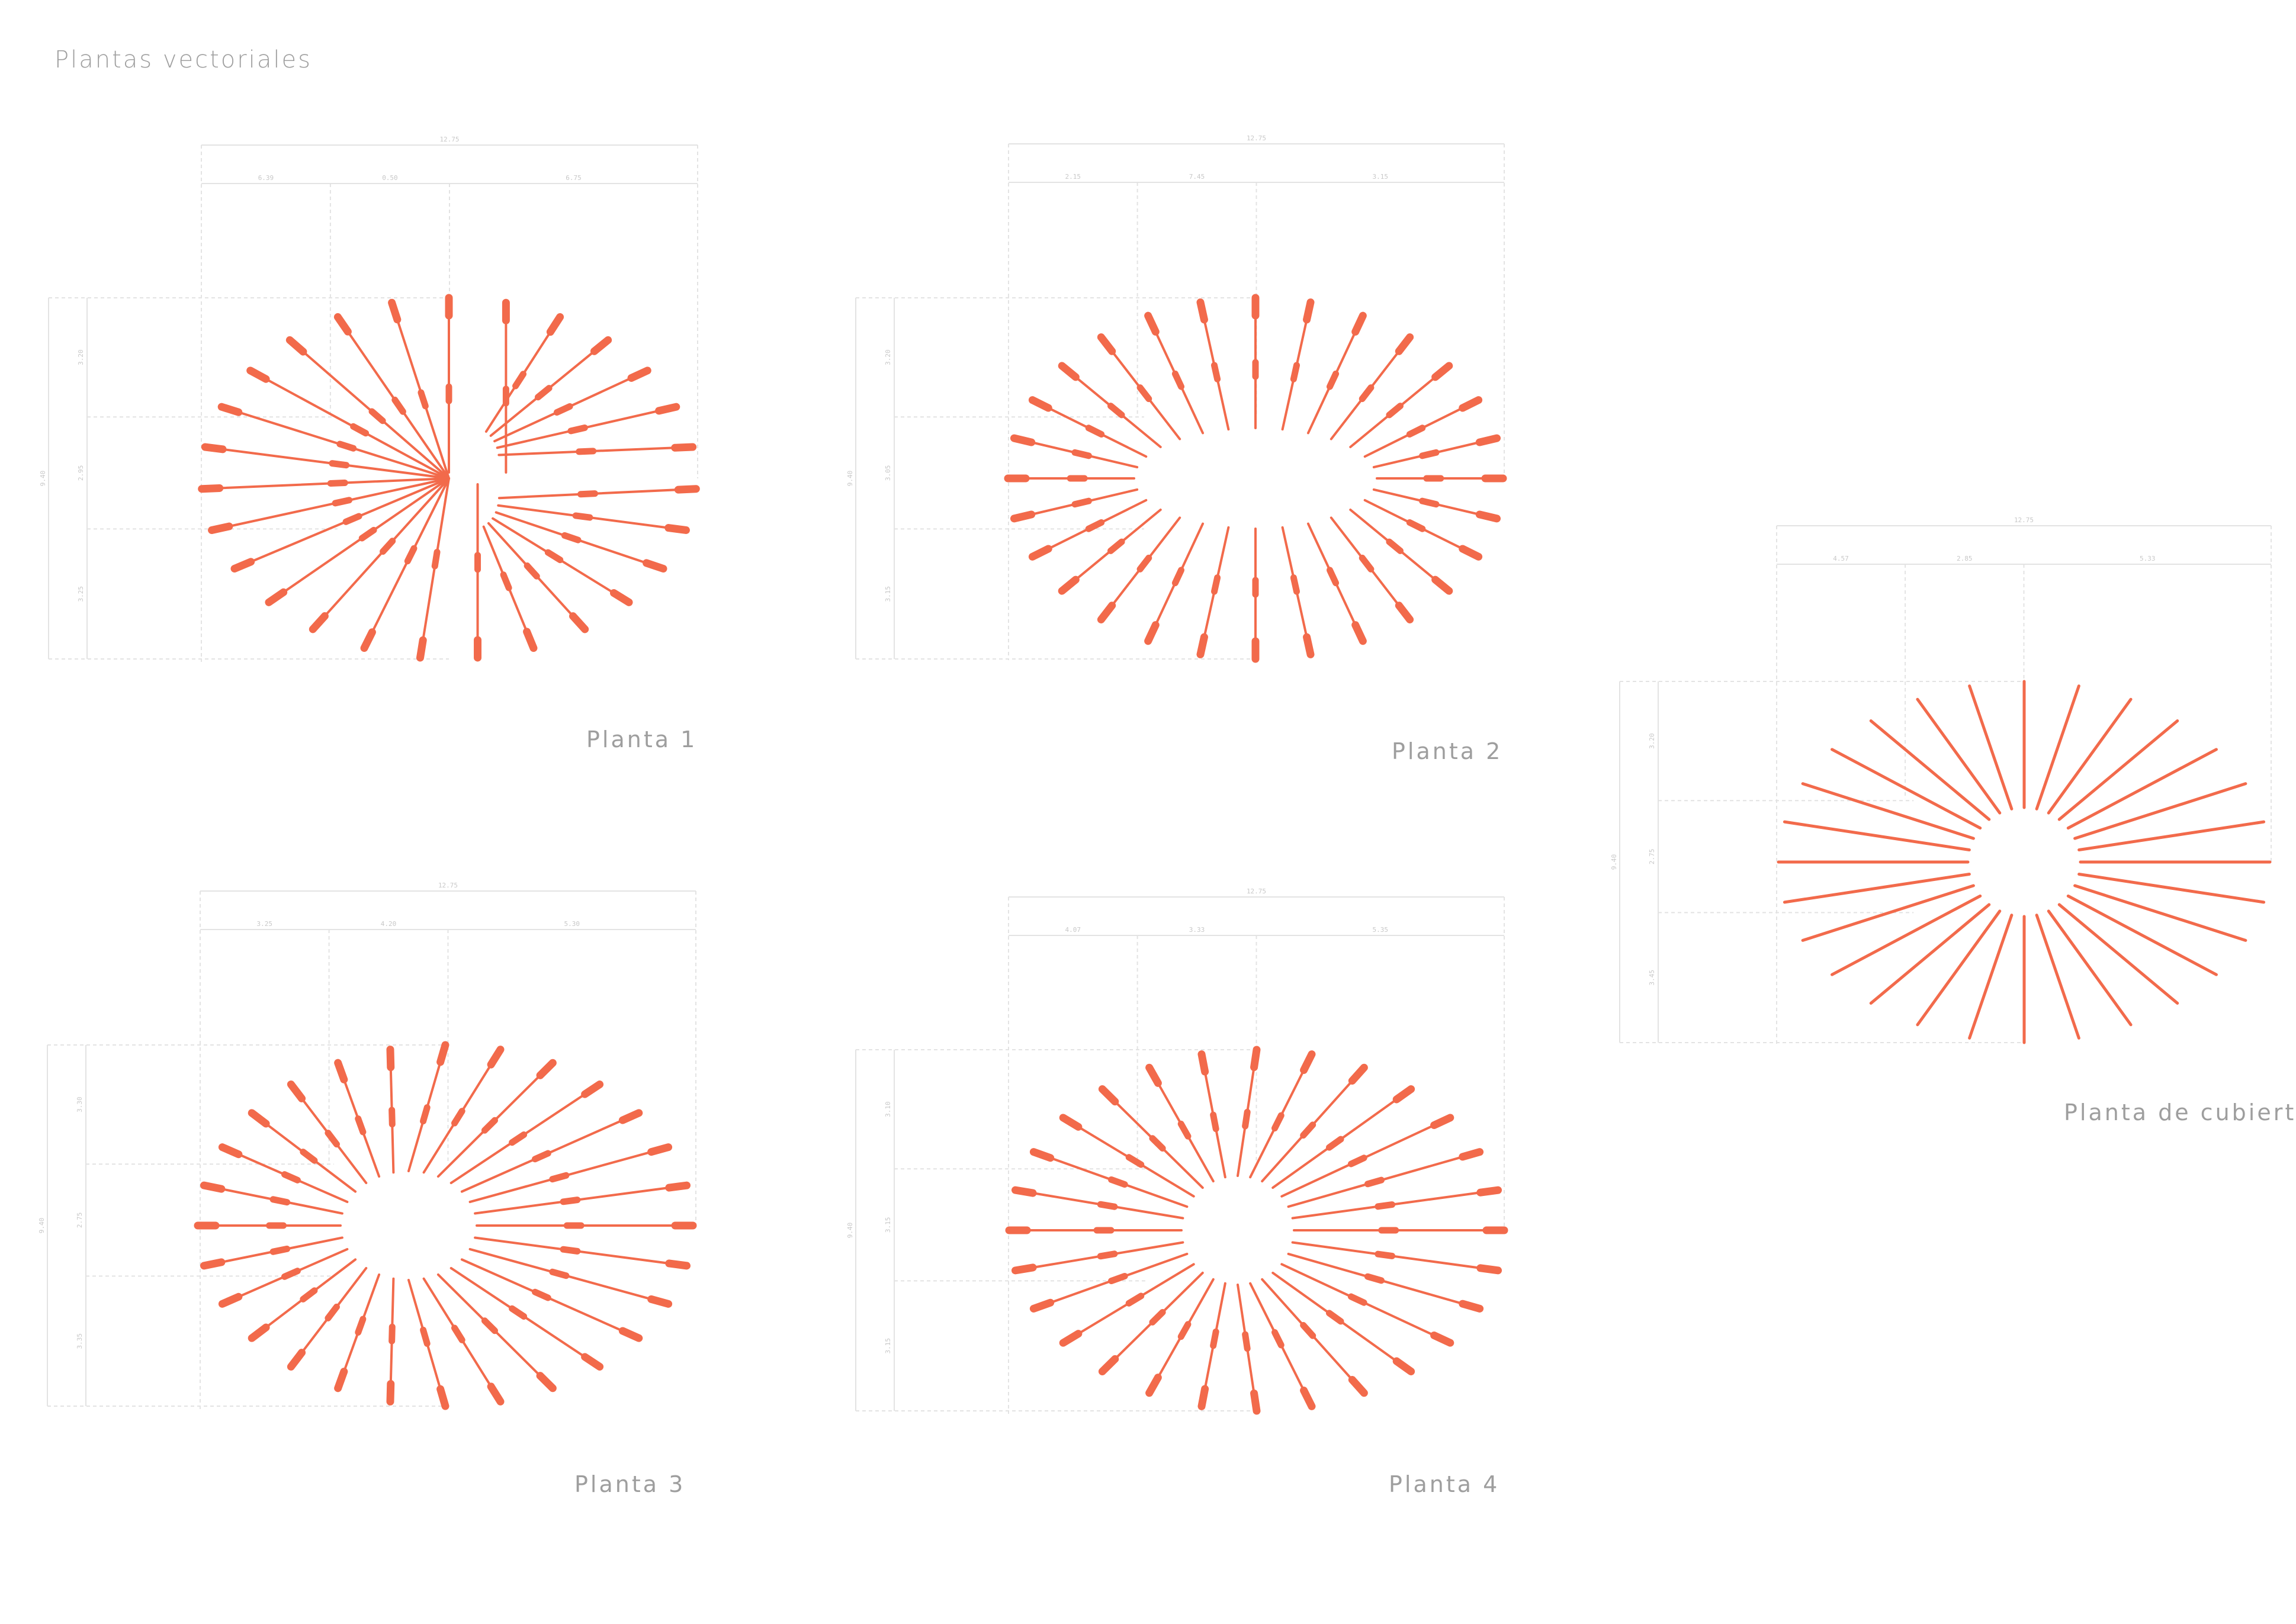 This screenshot has width=2296, height=1624. I want to click on dim-text-side-part: 3.20, so click(1652, 741).